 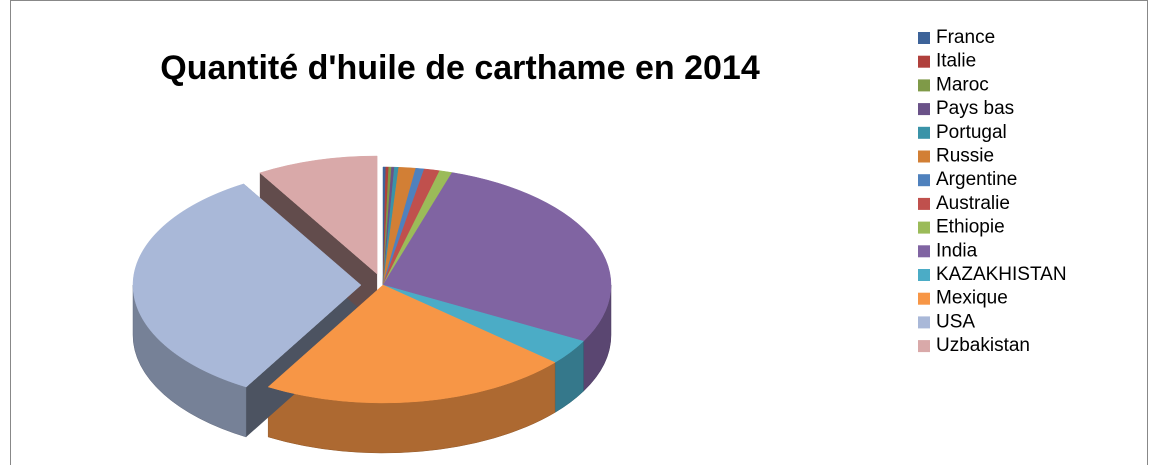 What do you see at coordinates (970, 227) in the screenshot?
I see `legend-label: Ethiopie` at bounding box center [970, 227].